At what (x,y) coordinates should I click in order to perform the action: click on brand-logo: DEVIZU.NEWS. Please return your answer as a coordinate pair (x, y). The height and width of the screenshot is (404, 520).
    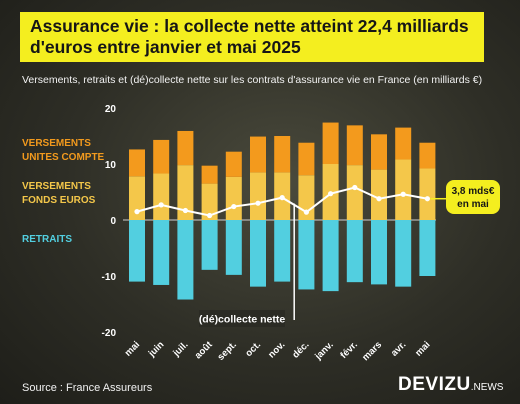
    Looking at the image, I should click on (450, 385).